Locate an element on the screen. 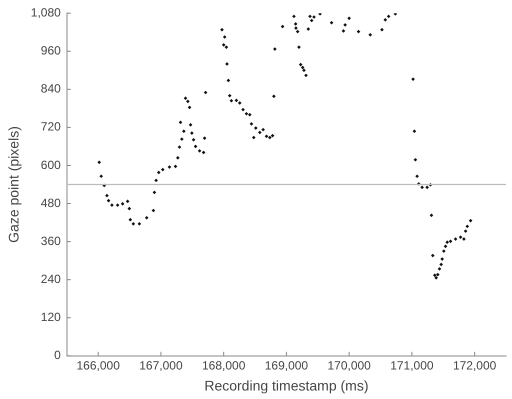 Image resolution: width=512 pixels, height=399 pixels. y-tick-label: 480 is located at coordinates (51, 203).